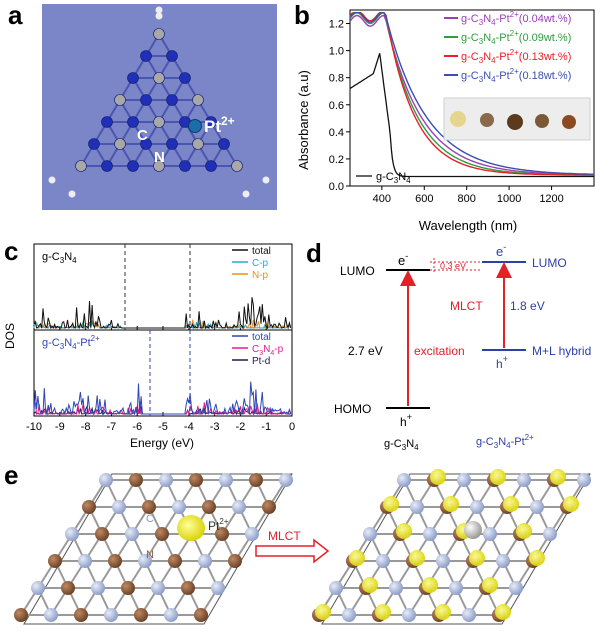 This screenshot has width=600, height=634. What do you see at coordinates (219, 125) in the screenshot?
I see `atom-label-pt: Pt2+` at bounding box center [219, 125].